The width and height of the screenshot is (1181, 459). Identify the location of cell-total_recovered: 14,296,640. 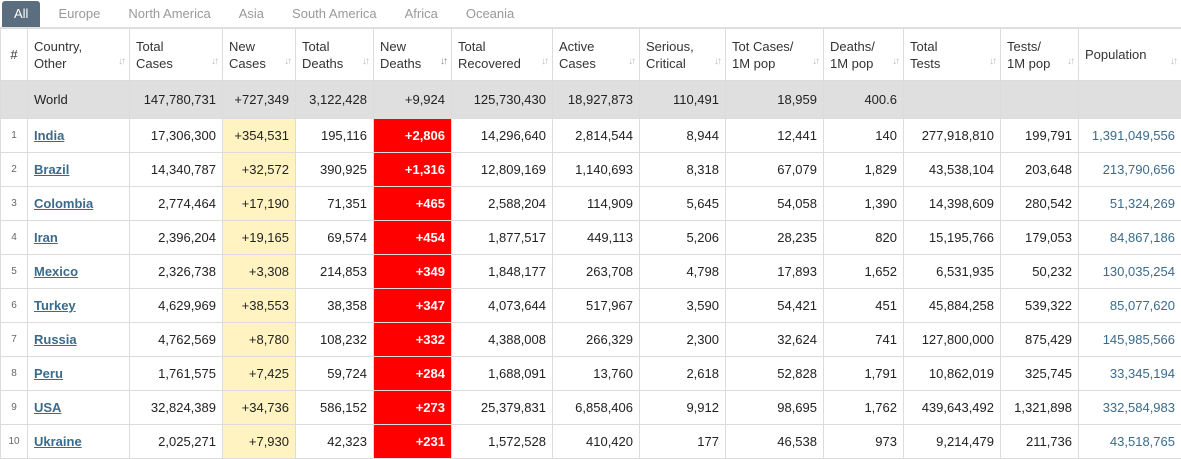
(502, 136).